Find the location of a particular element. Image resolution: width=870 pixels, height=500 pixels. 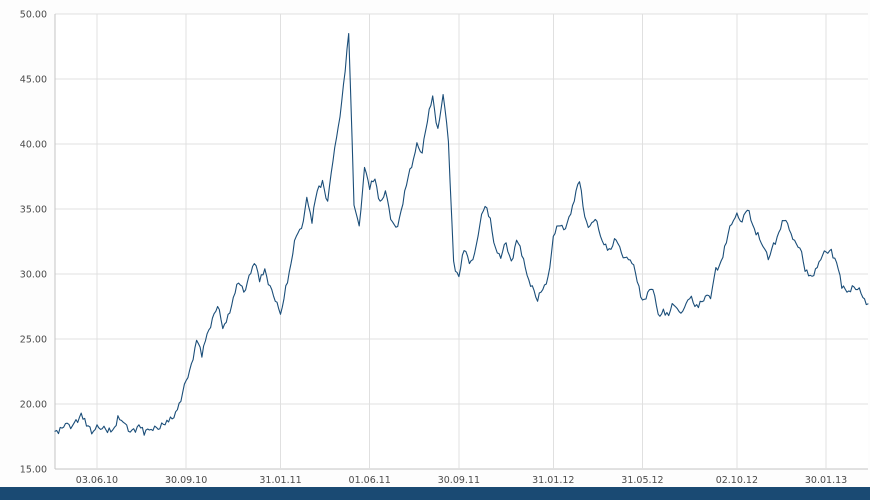

footer-bar is located at coordinates (435, 493).